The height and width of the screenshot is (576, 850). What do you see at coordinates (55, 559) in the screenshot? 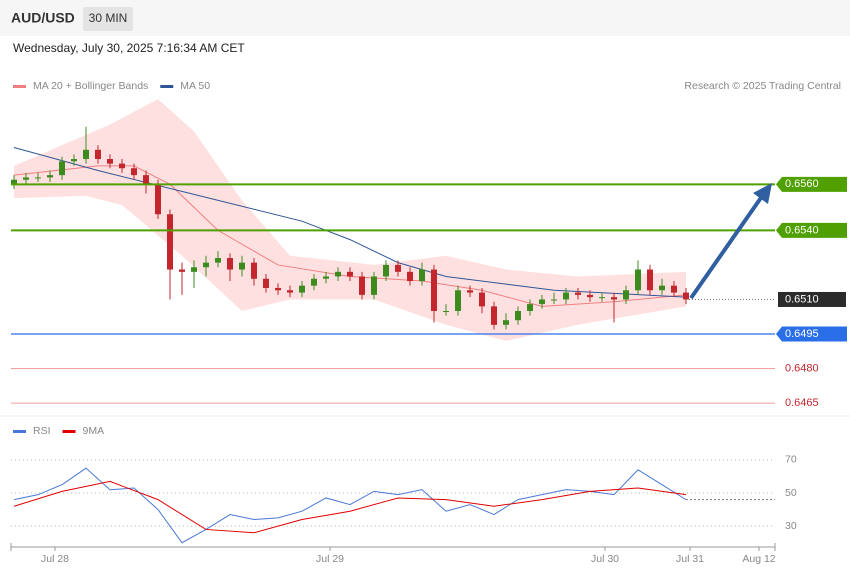
I see `x-tick-label: Jul 28` at bounding box center [55, 559].